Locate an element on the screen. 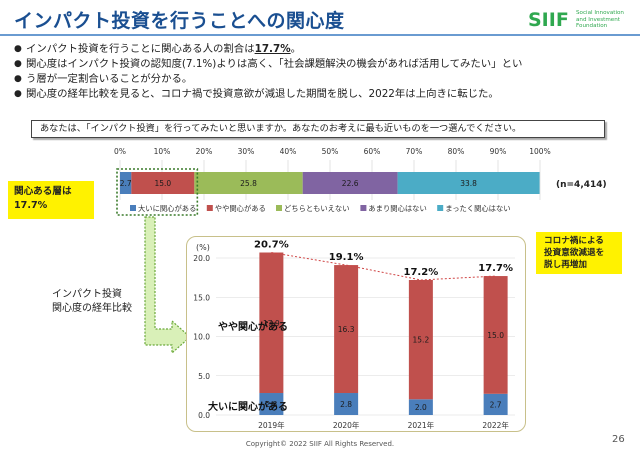 The width and height of the screenshot is (640, 455). trend-line is located at coordinates (383, 266).